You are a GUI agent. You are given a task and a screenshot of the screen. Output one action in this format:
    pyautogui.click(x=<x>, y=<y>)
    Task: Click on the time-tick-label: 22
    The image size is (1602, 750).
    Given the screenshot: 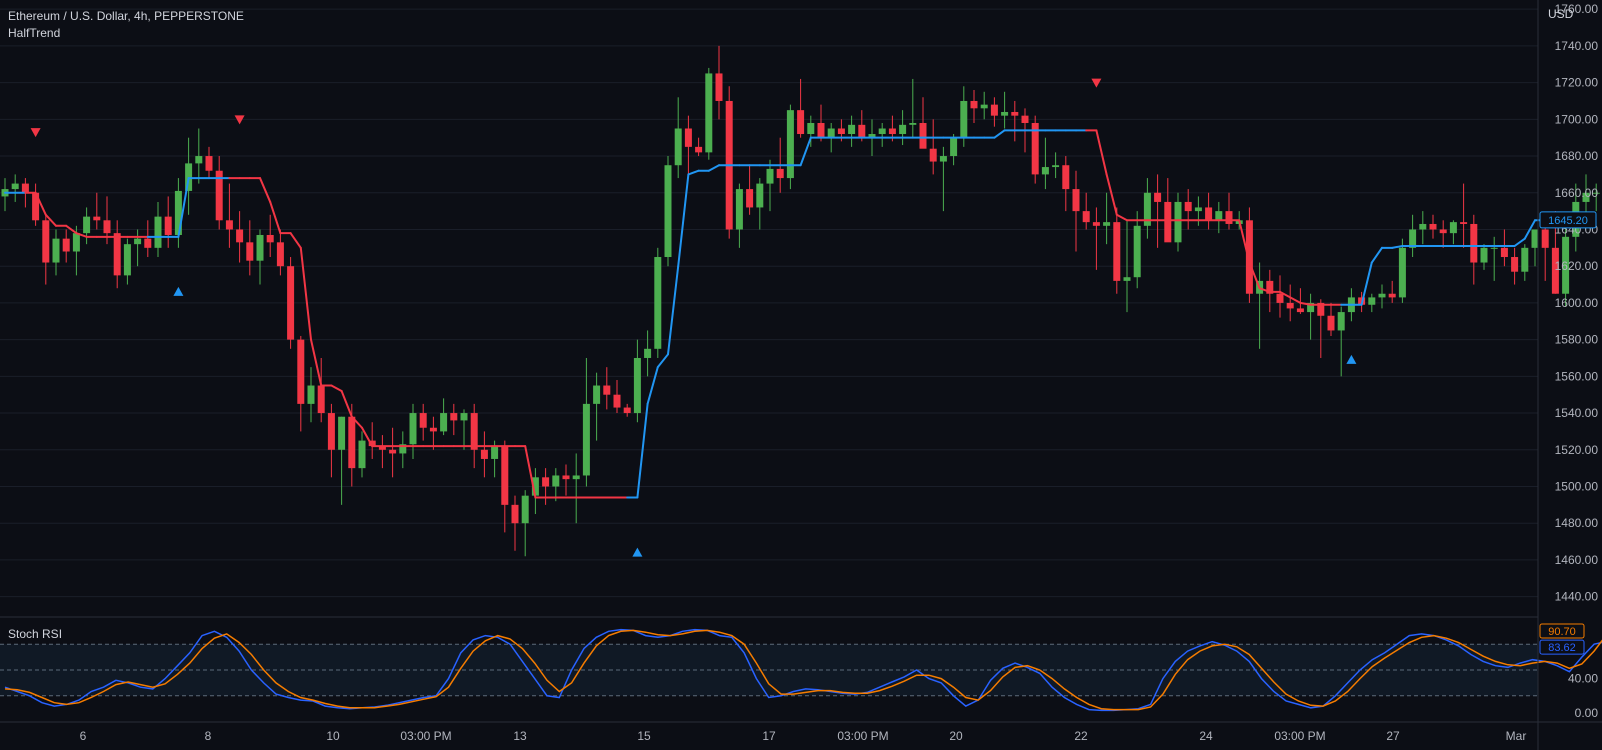 What is the action you would take?
    pyautogui.click(x=1081, y=736)
    